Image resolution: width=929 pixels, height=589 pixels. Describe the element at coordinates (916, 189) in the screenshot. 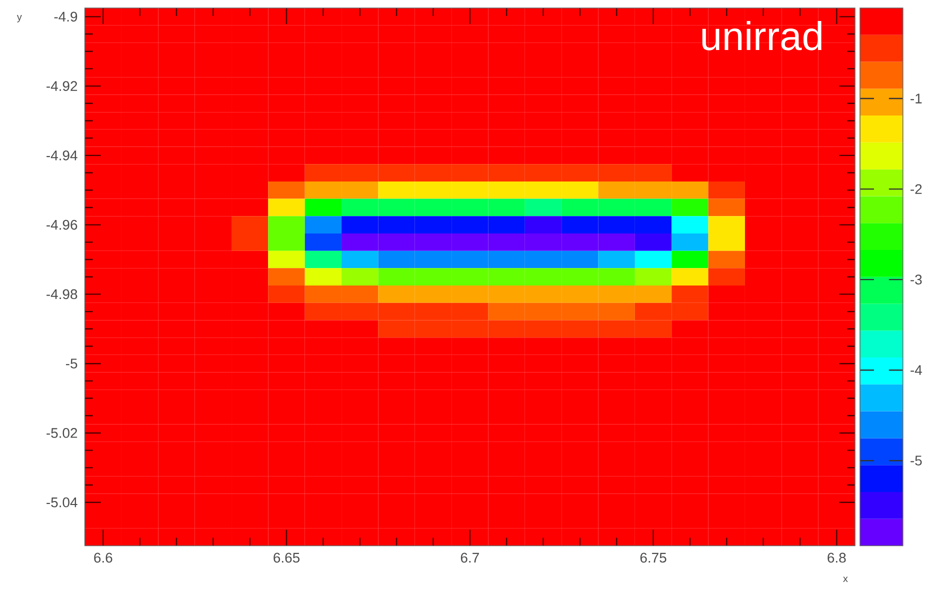

I see `color-bar-label: -2` at that location.